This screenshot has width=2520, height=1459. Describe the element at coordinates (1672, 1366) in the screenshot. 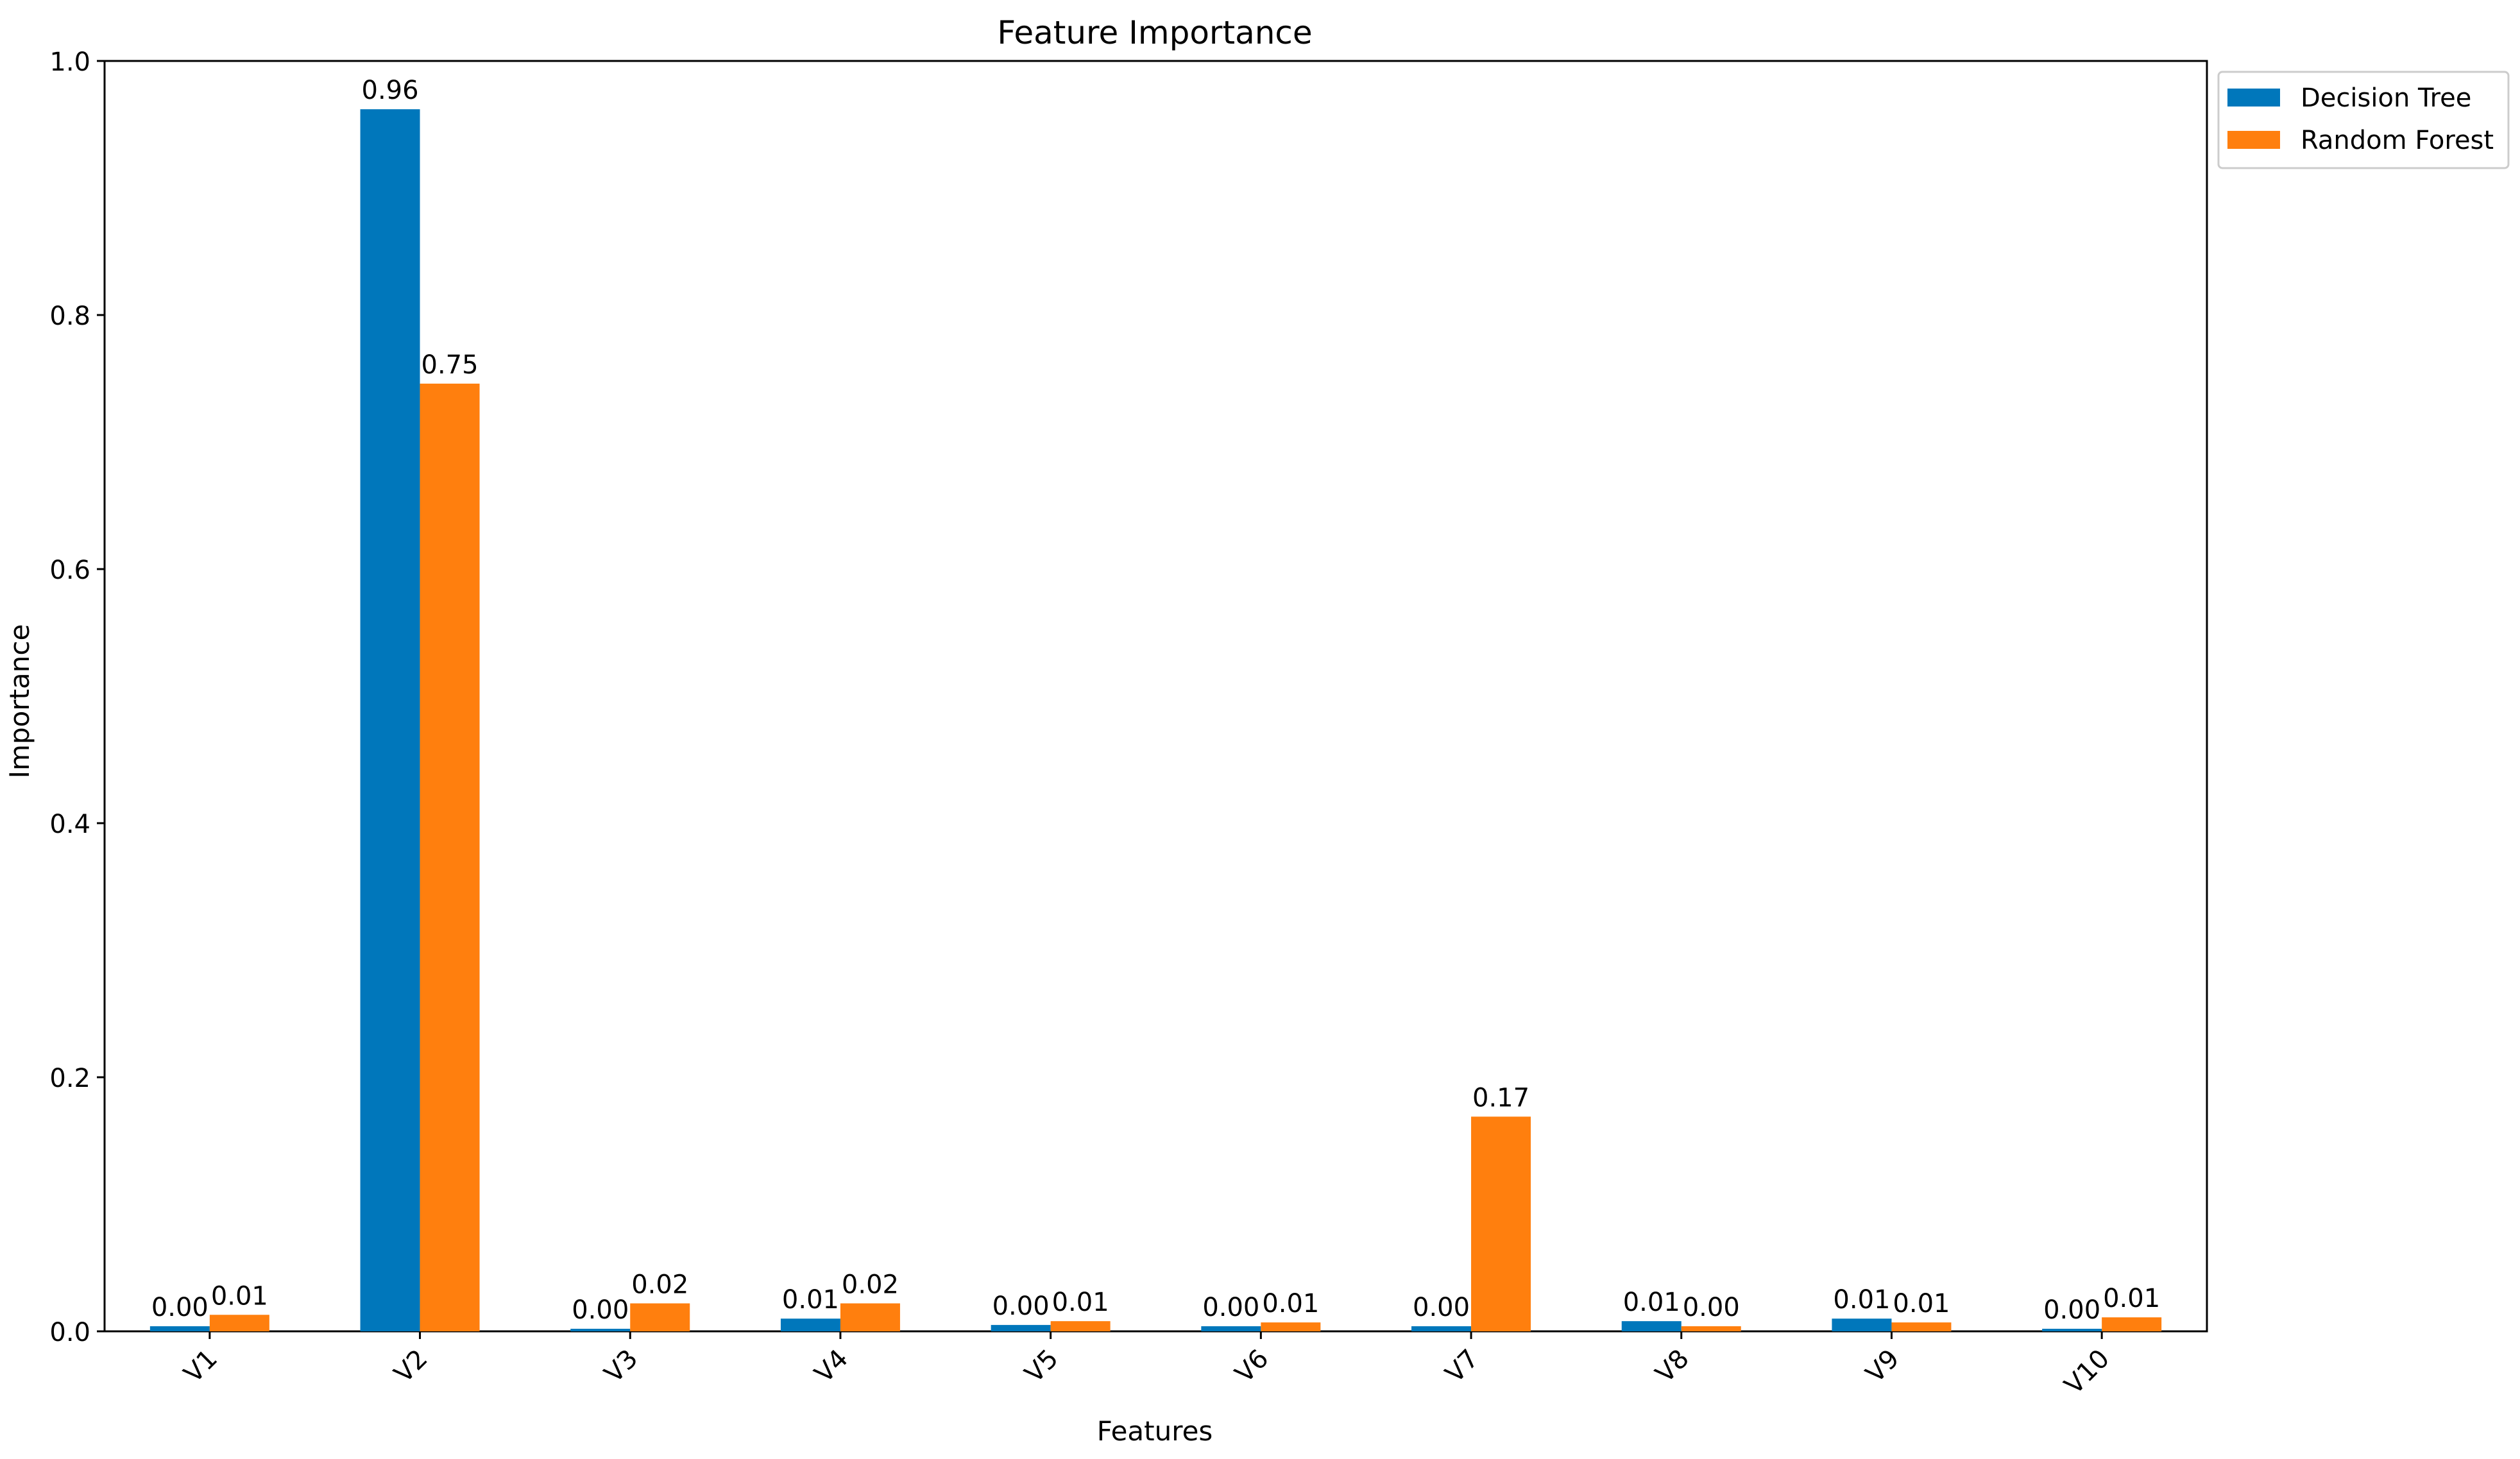

I see `x-tick-label: V8` at that location.